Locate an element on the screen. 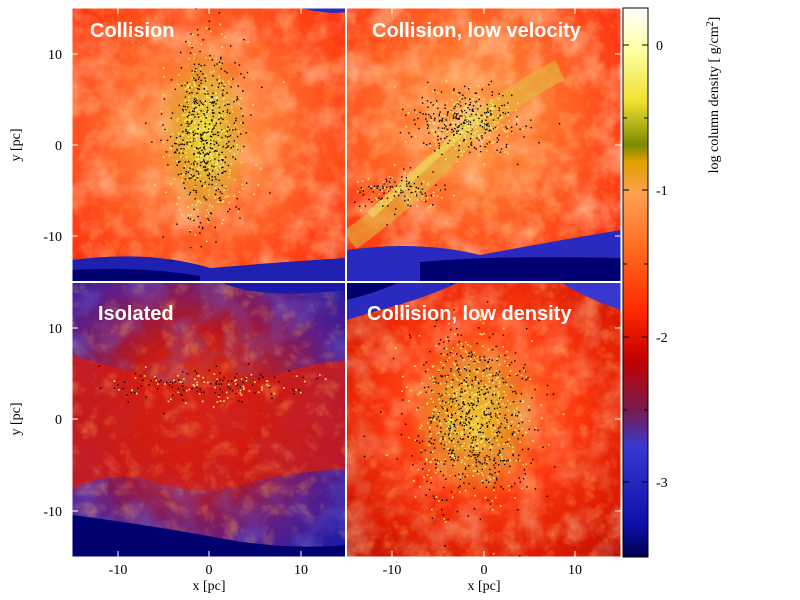 The image size is (800, 600). y-tick-label: -10 is located at coordinates (52, 512).